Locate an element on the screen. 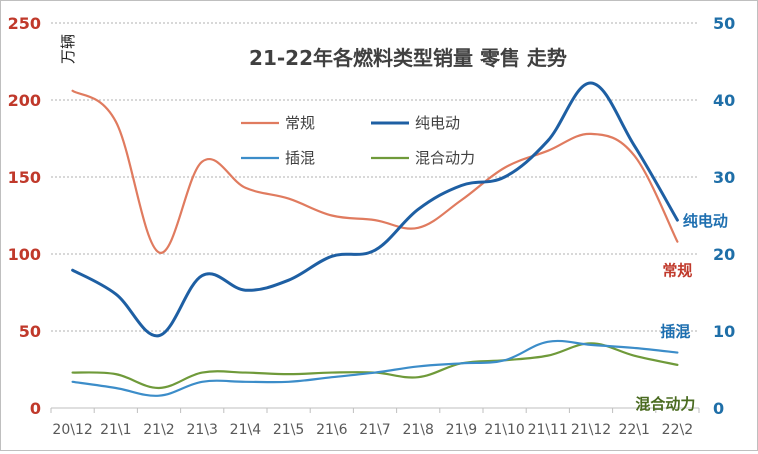 This screenshot has width=758, height=454. x-axis-tick-label: 21\6 is located at coordinates (332, 430).